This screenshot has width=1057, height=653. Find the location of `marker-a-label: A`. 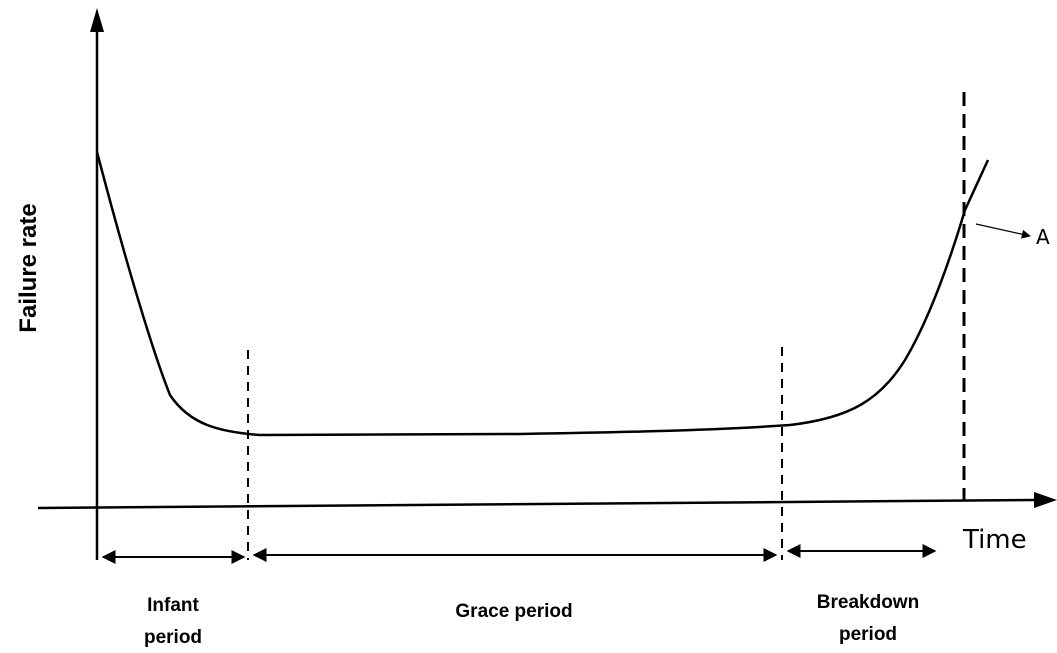

marker-a-label: A is located at coordinates (1043, 237).